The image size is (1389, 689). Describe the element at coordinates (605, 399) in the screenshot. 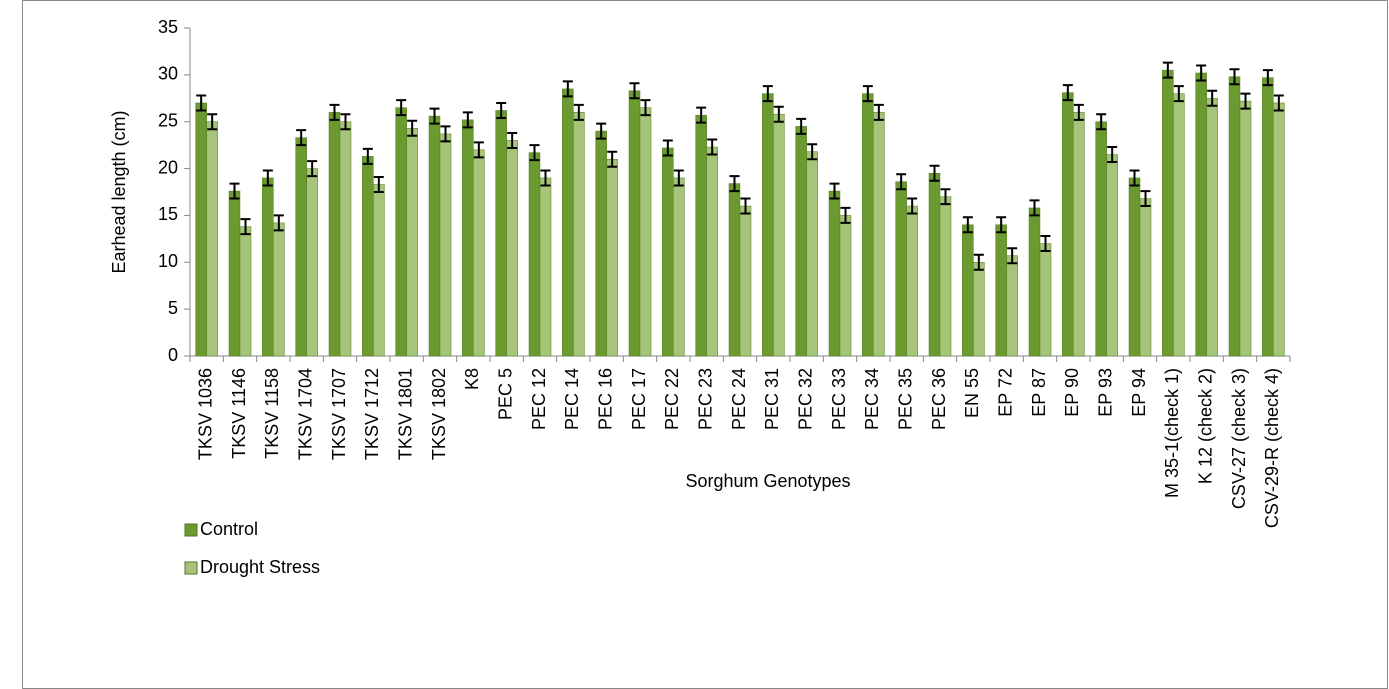

I see `x-tick-label: PEC 16` at that location.